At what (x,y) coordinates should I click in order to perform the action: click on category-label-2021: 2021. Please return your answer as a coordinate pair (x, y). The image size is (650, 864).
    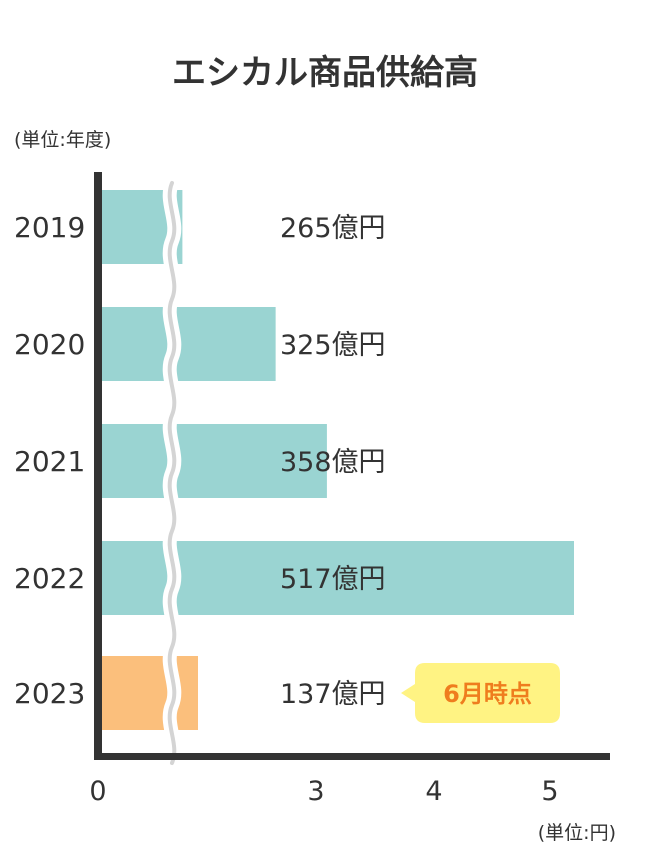
    Looking at the image, I should click on (49, 461).